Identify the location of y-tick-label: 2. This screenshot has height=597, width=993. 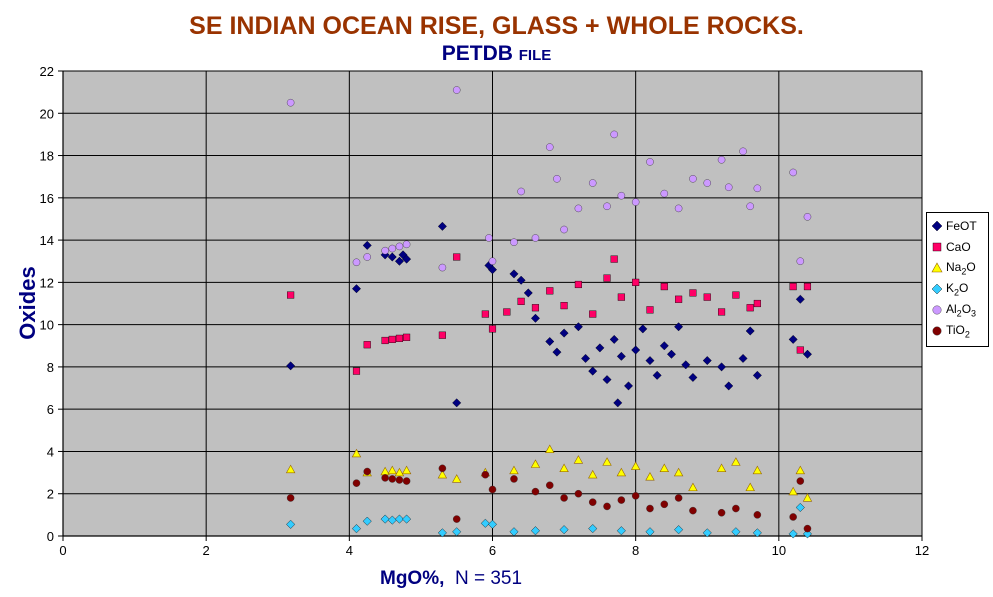
(50, 494).